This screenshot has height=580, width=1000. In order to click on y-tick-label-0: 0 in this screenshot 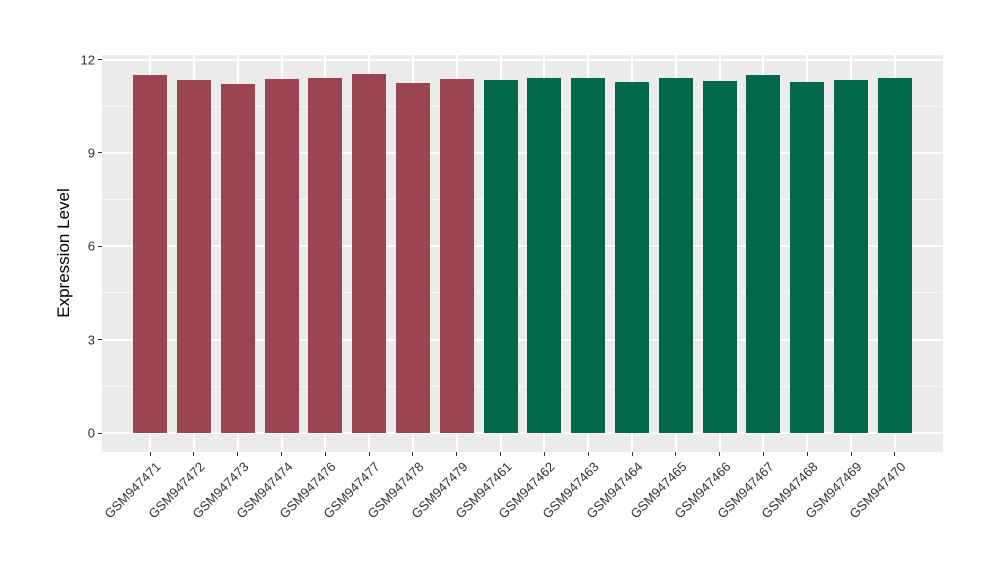, I will do `click(91, 433)`.